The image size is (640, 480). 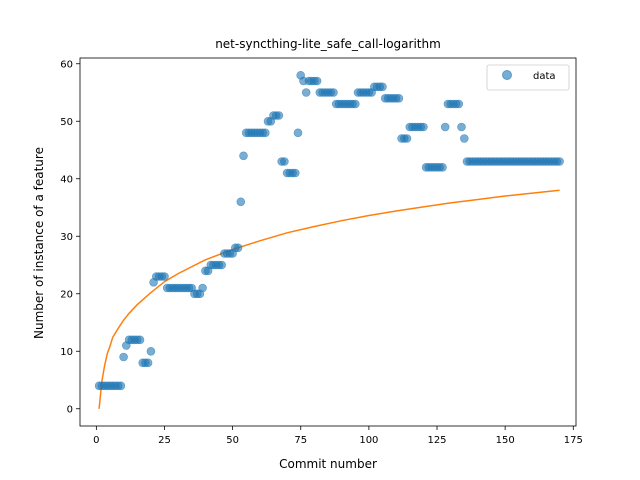 What do you see at coordinates (66, 122) in the screenshot?
I see `y-tick-label: 50` at bounding box center [66, 122].